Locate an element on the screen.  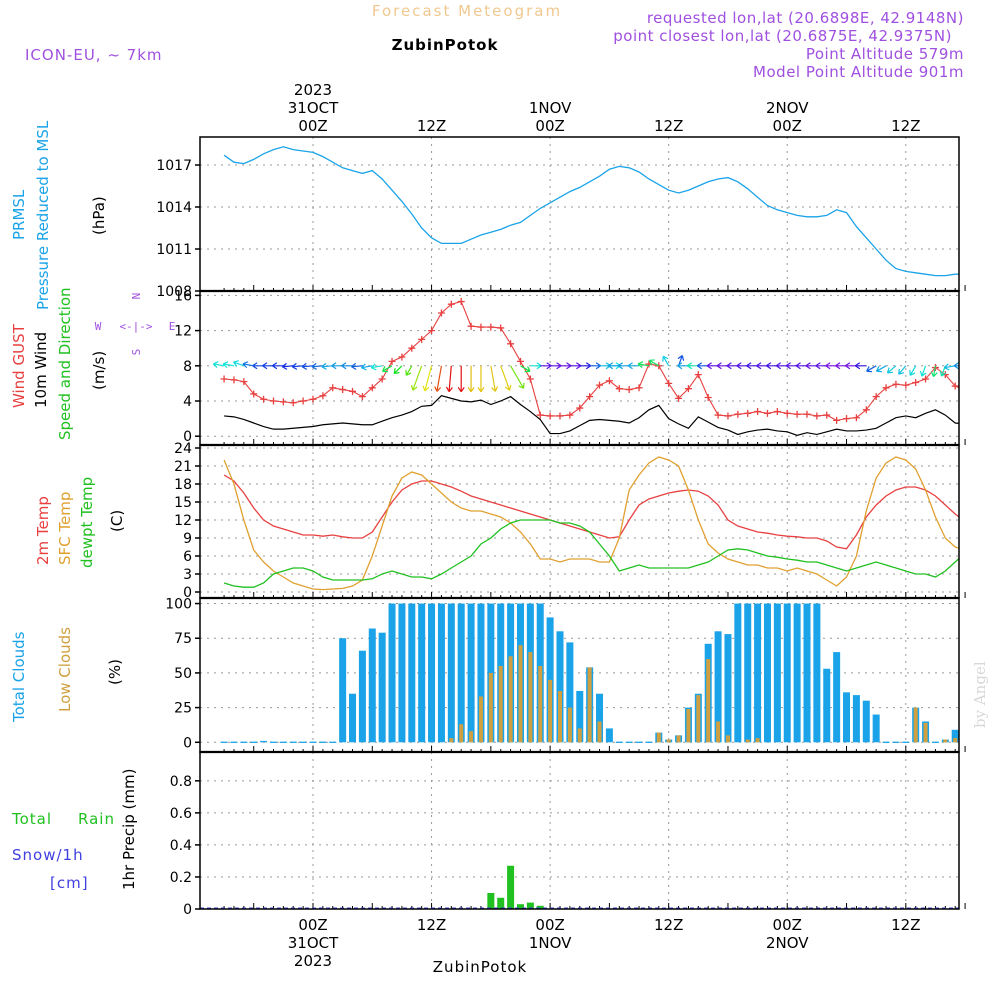
pressure-frame is located at coordinates (579, 214).